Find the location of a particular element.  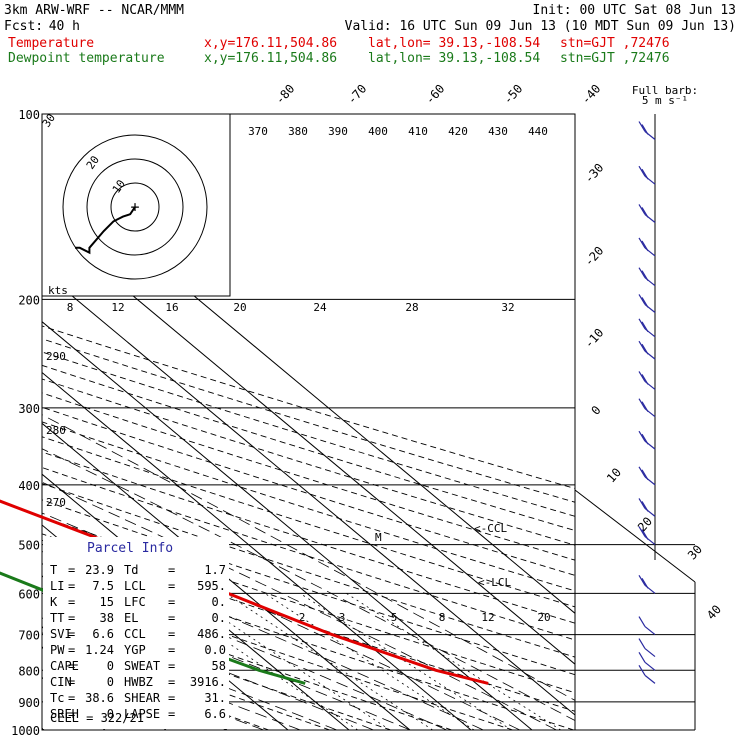

parcel-info-value-left: 7.5 is located at coordinates (103, 586).